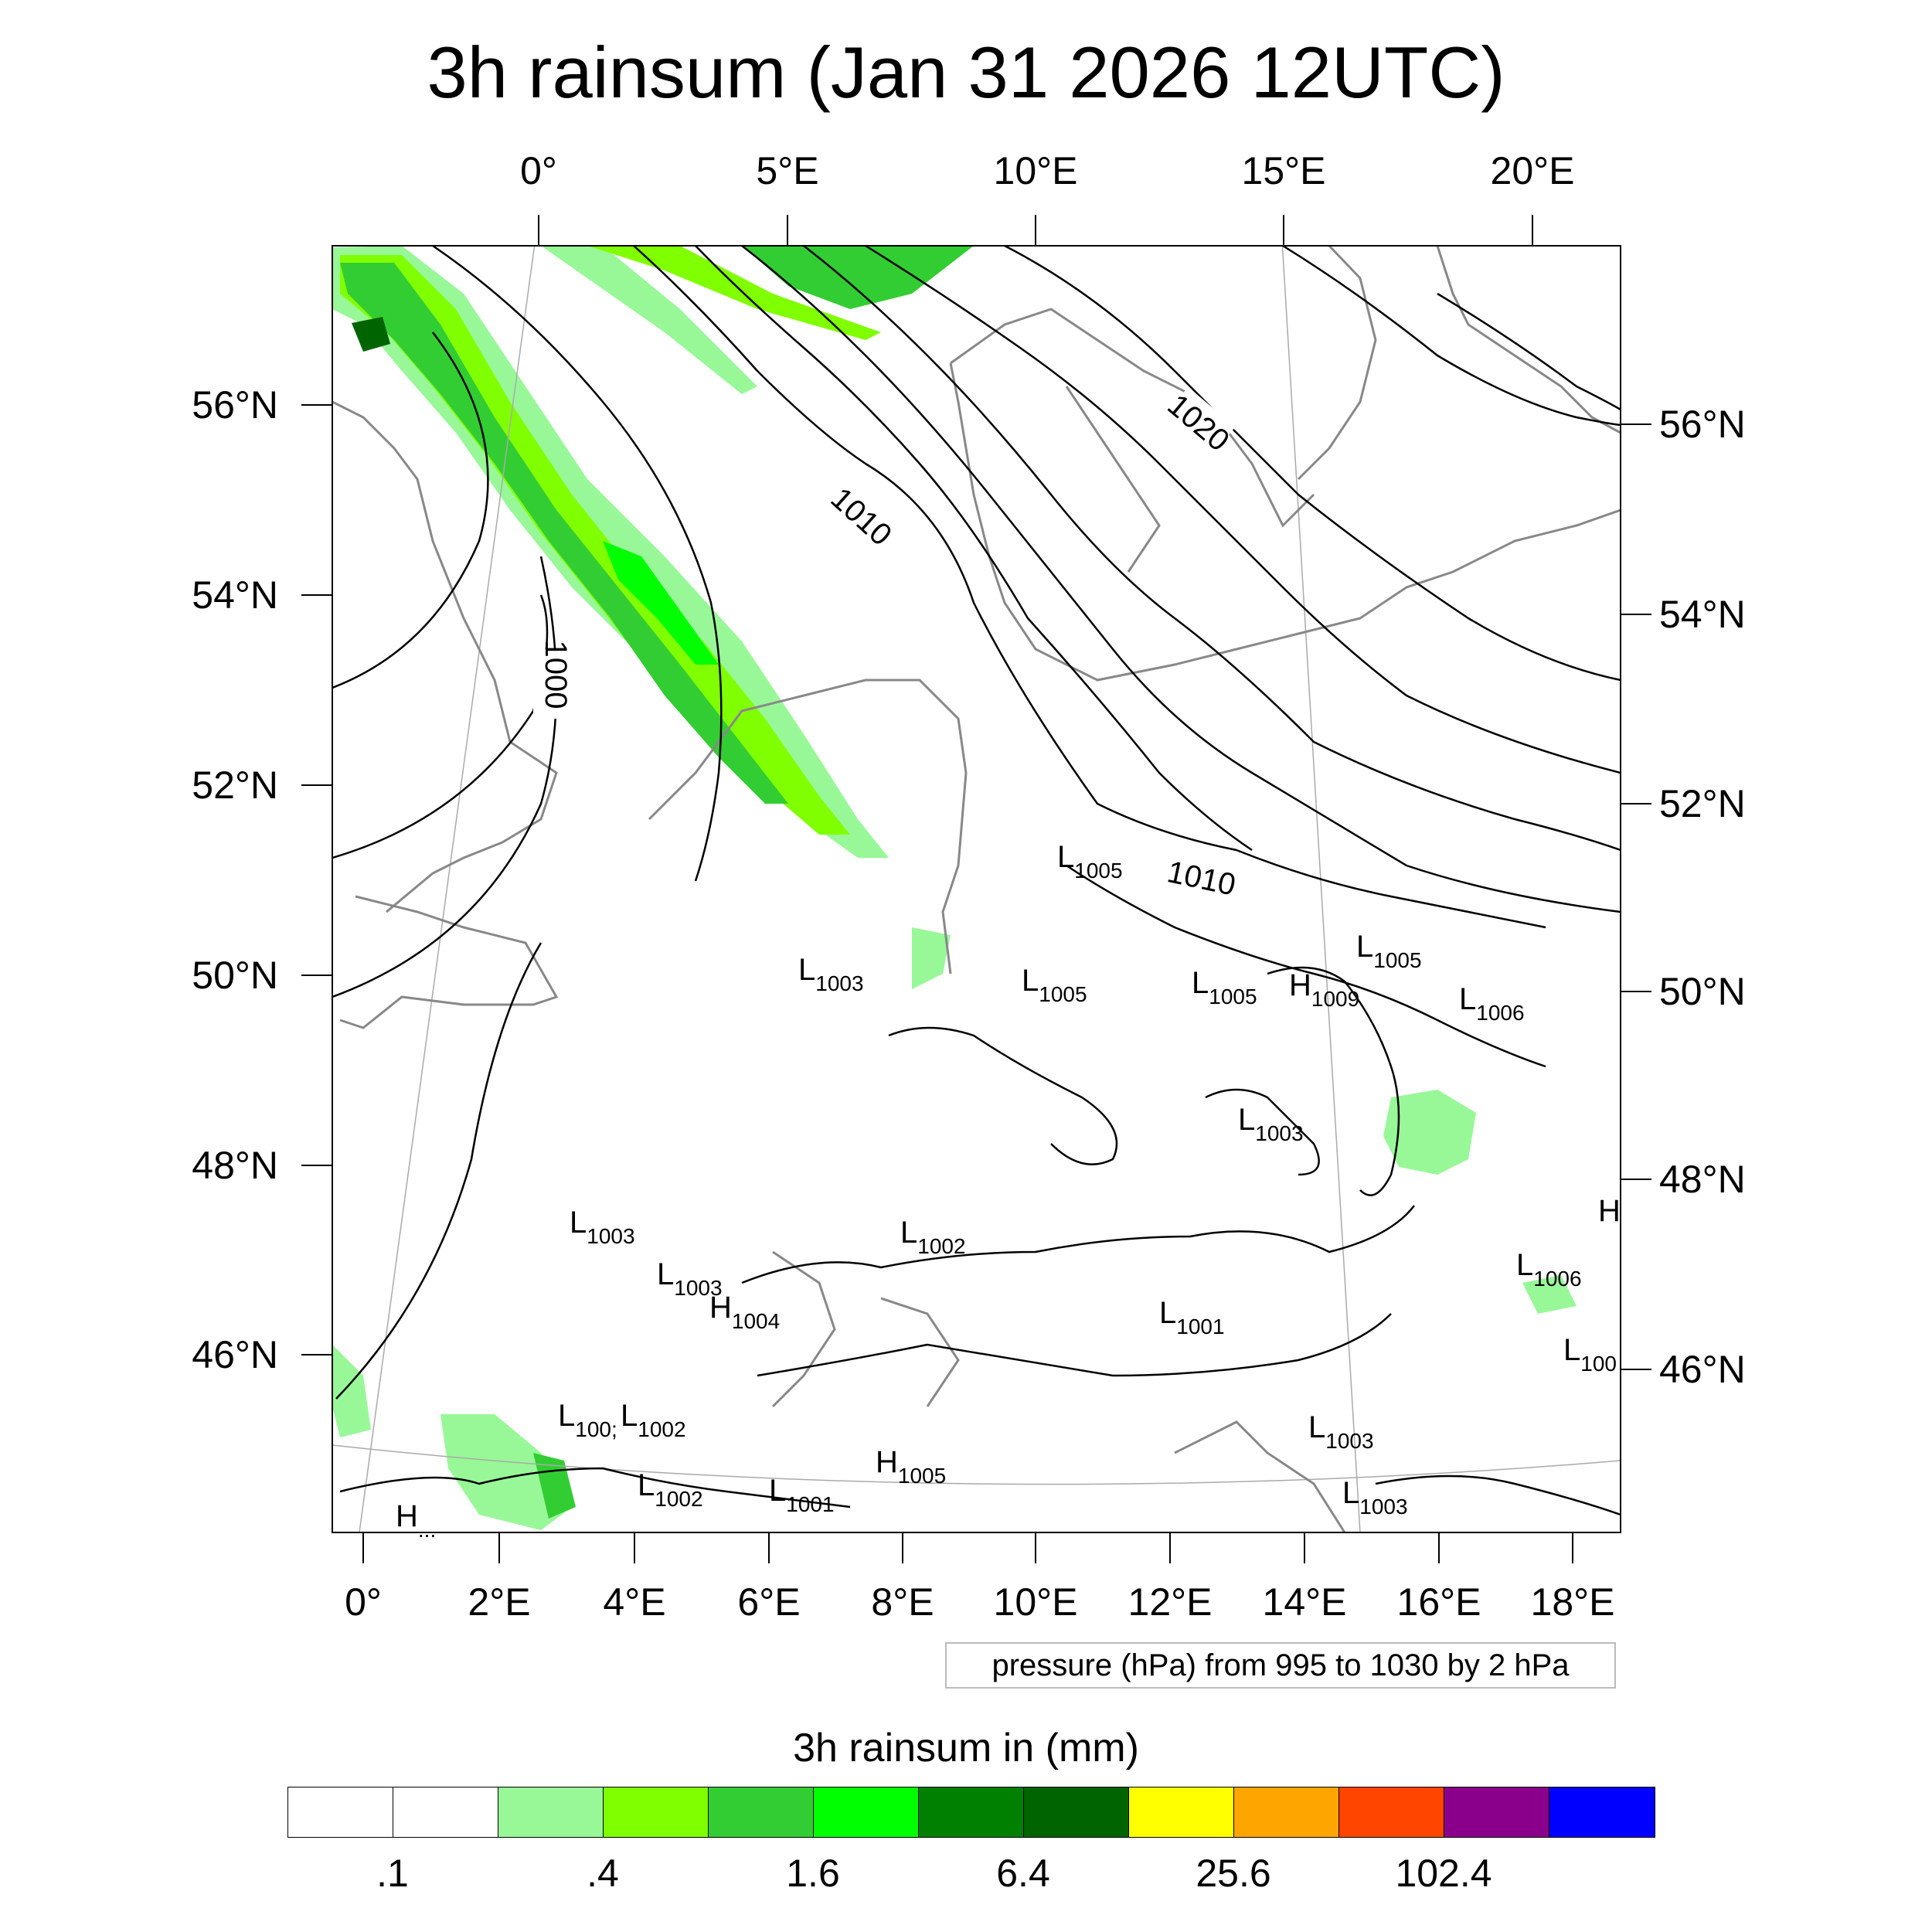 Image resolution: width=1932 pixels, height=1932 pixels. I want to click on top-lon-labels: 0° 5°E 10°E 15°E 20°E, so click(1047, 170).